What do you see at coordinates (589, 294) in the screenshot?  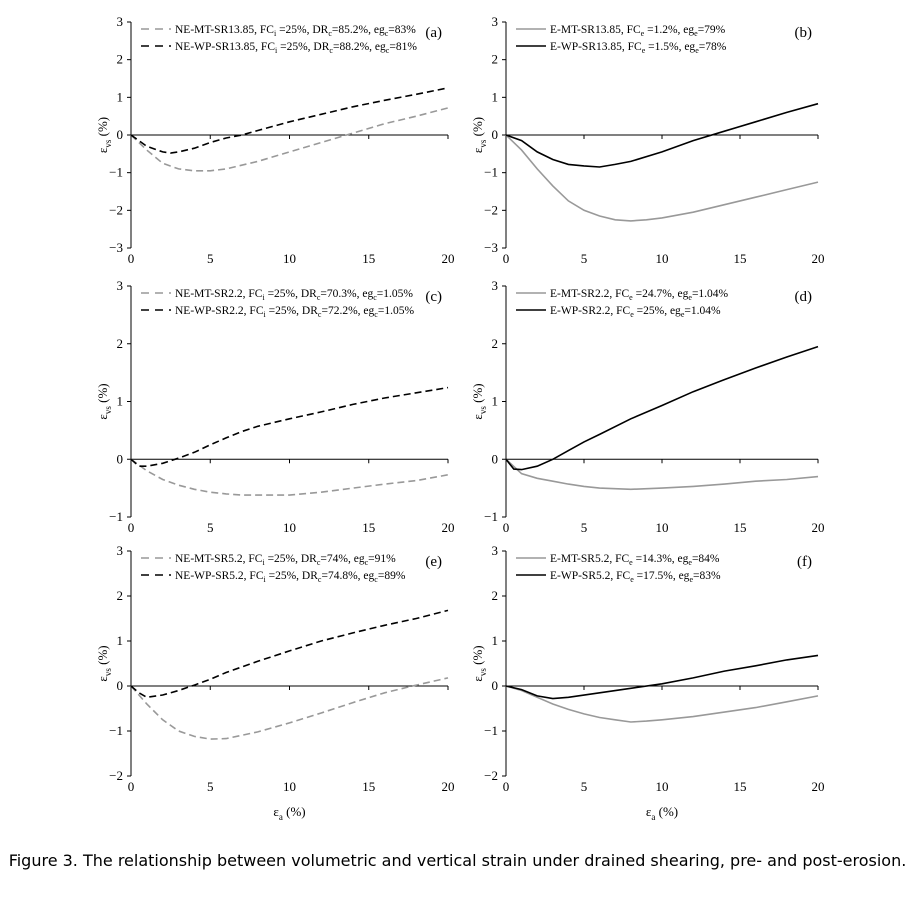 I see `legend-text: E-MT-SR2.2, FC` at bounding box center [589, 294].